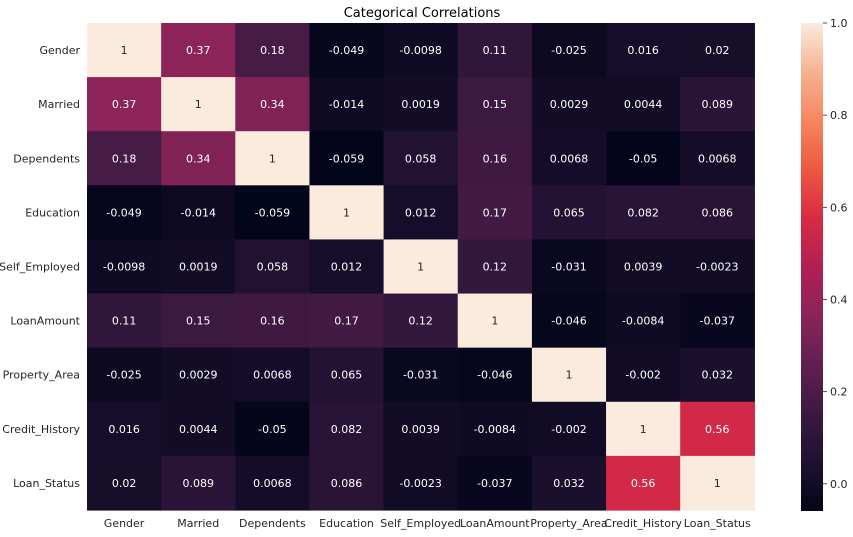  What do you see at coordinates (41, 375) in the screenshot?
I see `y-tick-label: Property_Area` at bounding box center [41, 375].